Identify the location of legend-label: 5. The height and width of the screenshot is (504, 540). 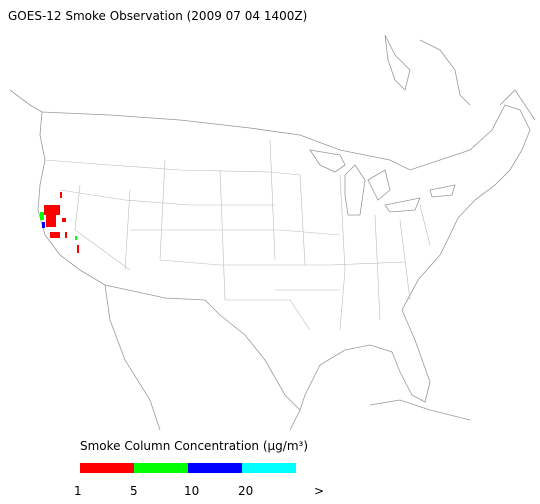
(134, 491).